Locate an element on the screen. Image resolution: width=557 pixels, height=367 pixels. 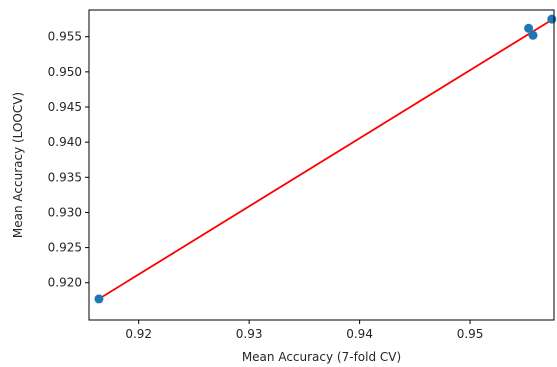
x-axis-label: Mean Accuracy (7-fold CV) is located at coordinates (321, 357).